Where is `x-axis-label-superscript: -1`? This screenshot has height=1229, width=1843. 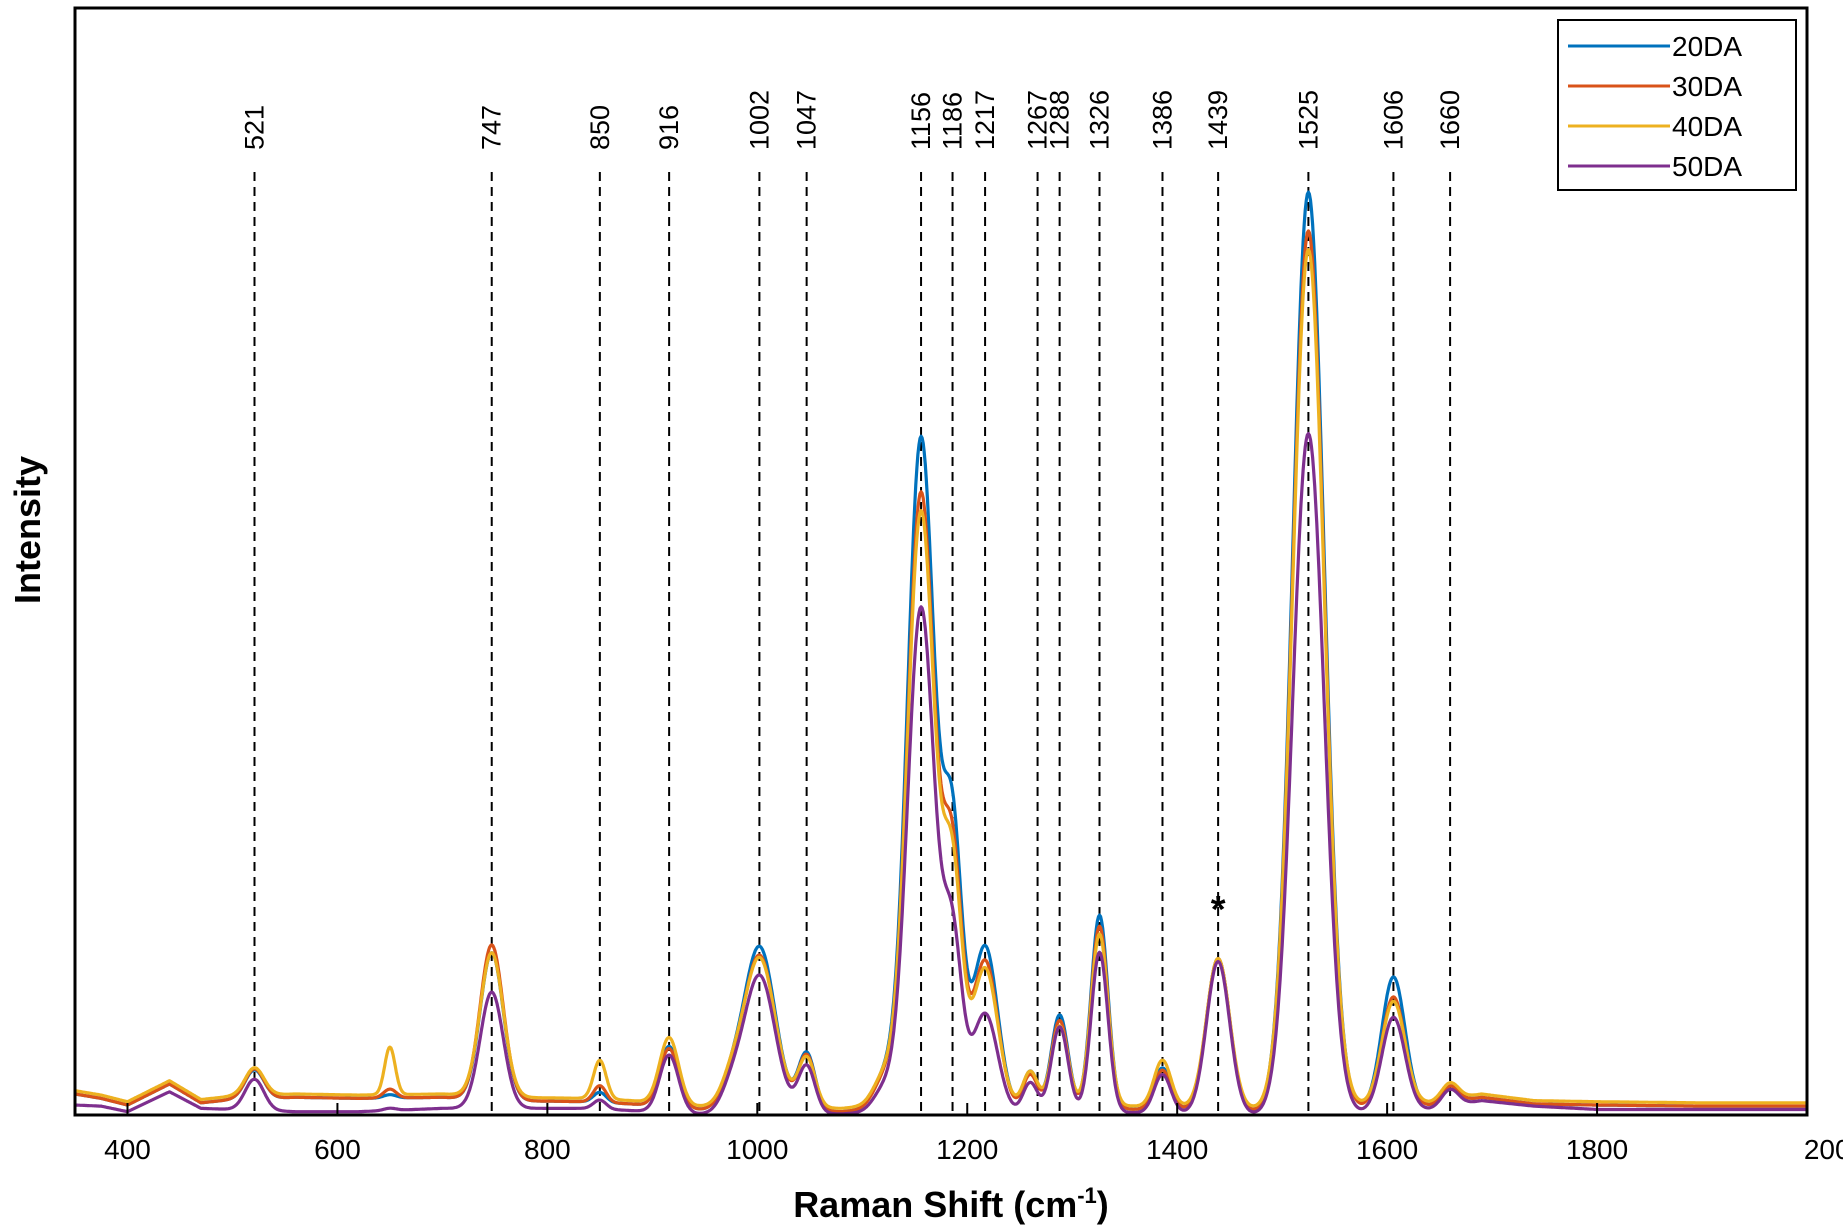 x-axis-label-superscript: -1 is located at coordinates (1087, 1195).